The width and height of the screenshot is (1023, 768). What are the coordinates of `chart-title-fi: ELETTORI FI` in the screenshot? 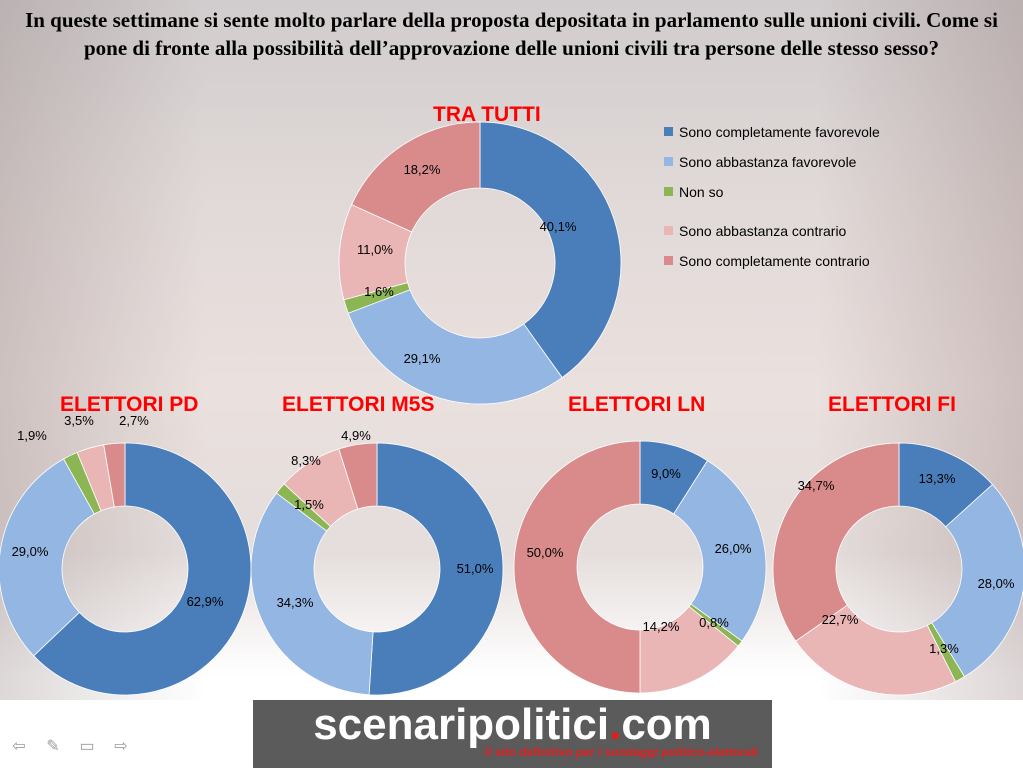 It's located at (892, 404).